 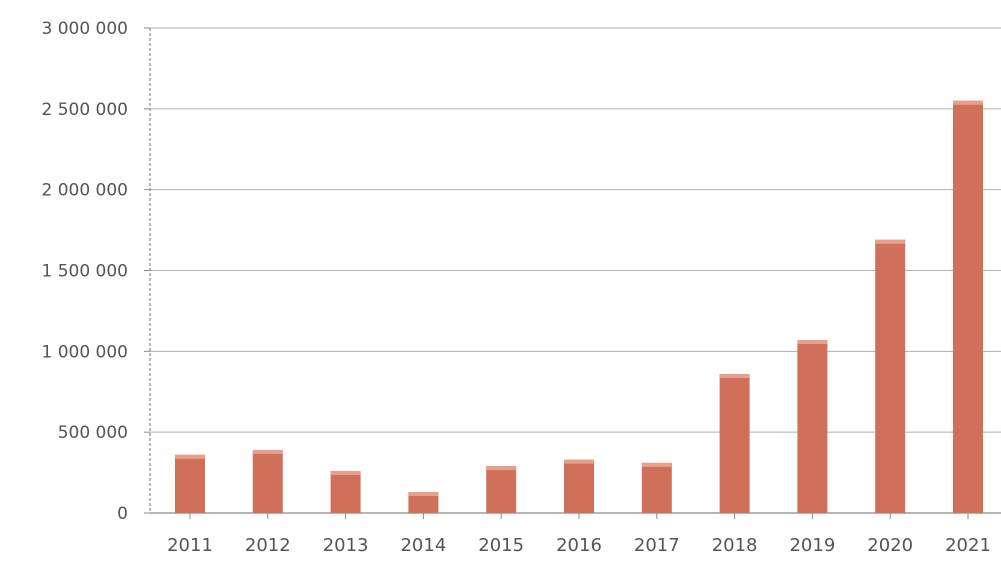 I want to click on bar-cap-2019, so click(x=812, y=342).